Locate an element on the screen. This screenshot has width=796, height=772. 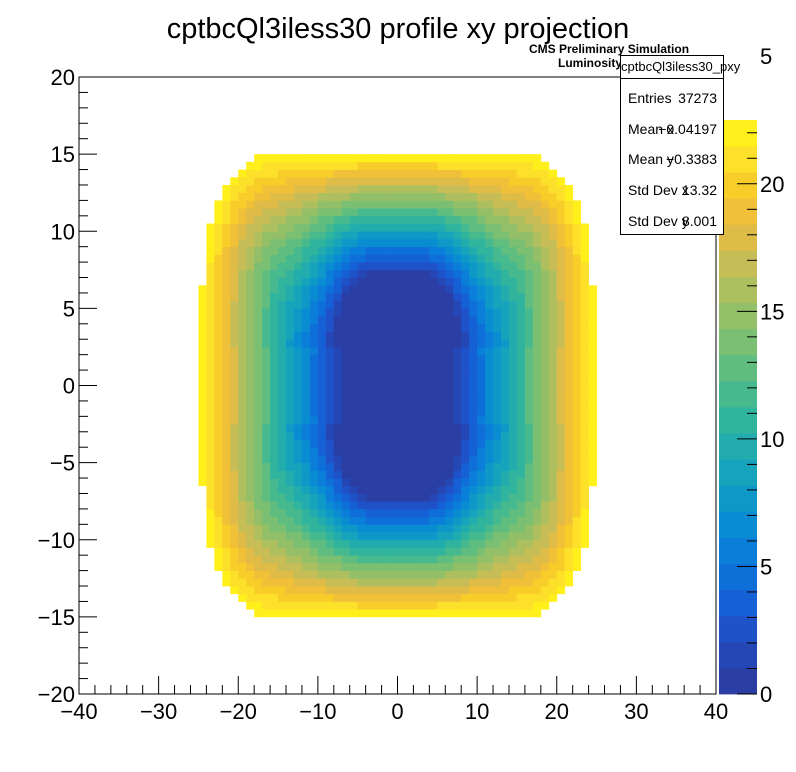
stats-entries-label: Entries is located at coordinates (650, 98).